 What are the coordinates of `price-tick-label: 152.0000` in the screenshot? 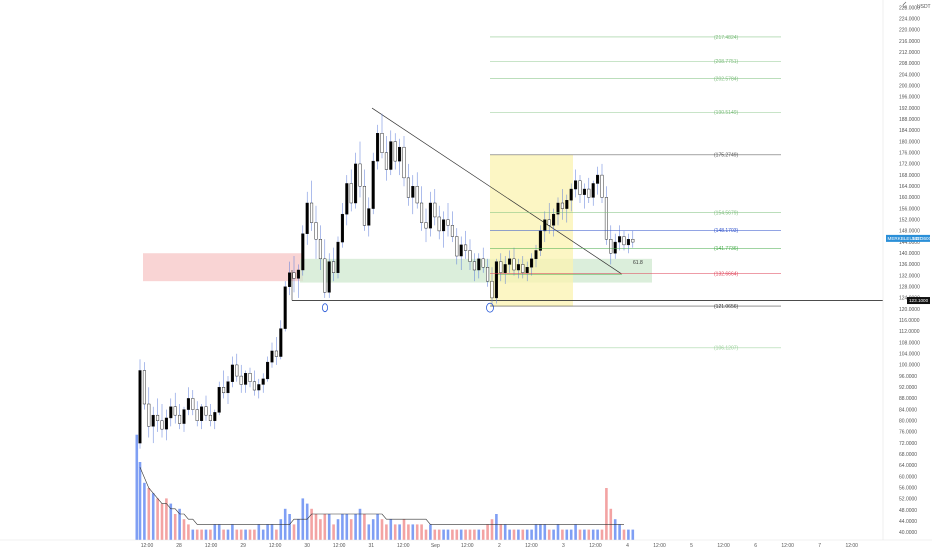 It's located at (909, 221).